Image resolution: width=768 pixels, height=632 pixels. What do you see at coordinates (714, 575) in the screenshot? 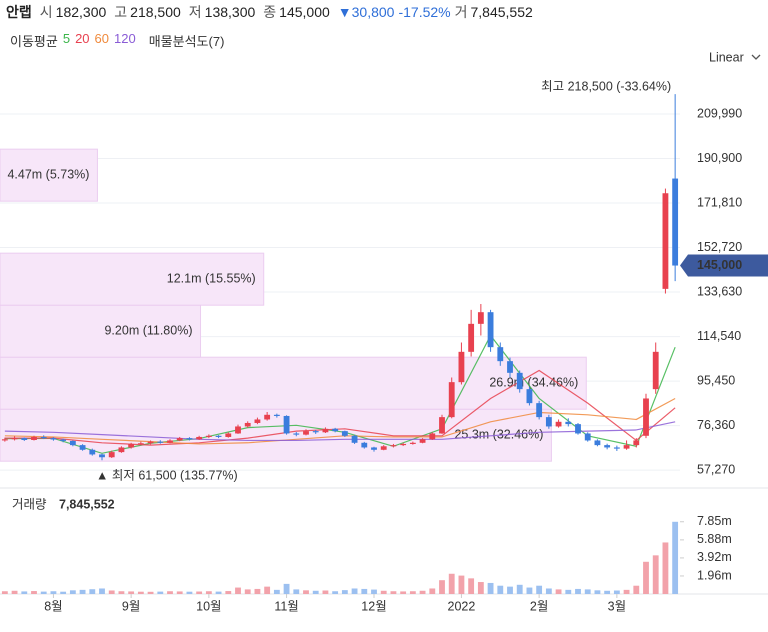
I see `volume-tick-label: 1.96m` at bounding box center [714, 575].